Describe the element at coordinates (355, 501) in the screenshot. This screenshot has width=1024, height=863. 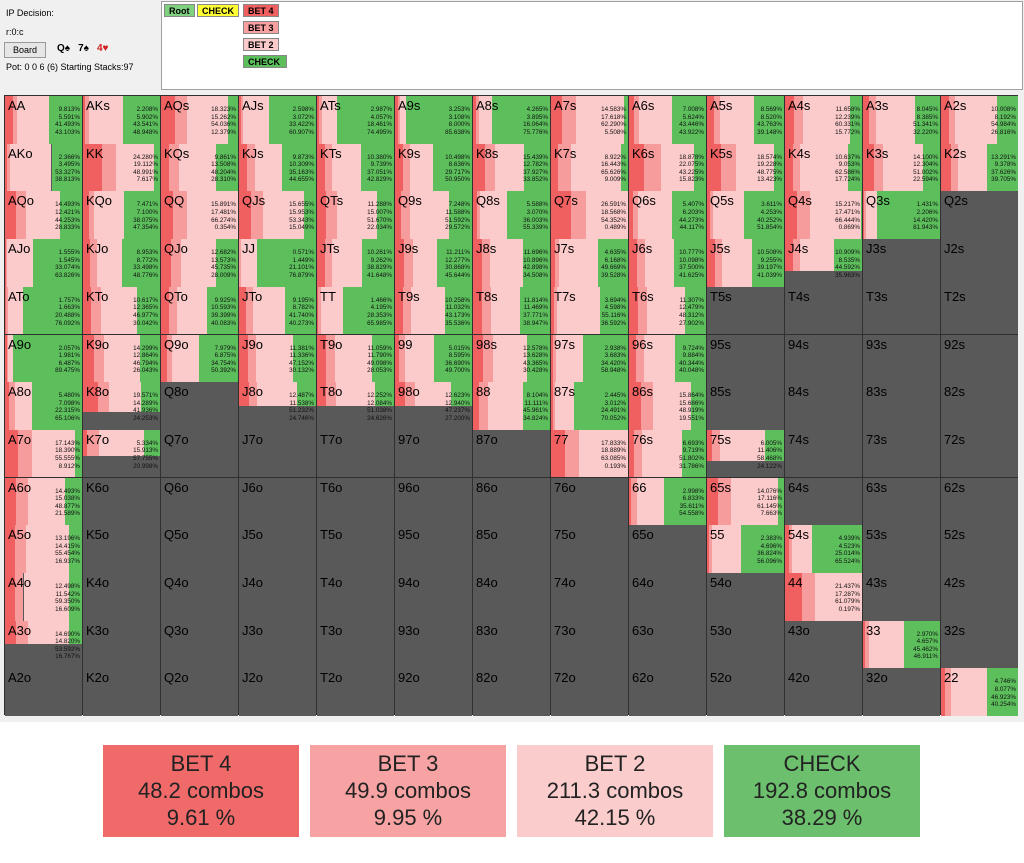
I see `hand-cell: T6o` at that location.